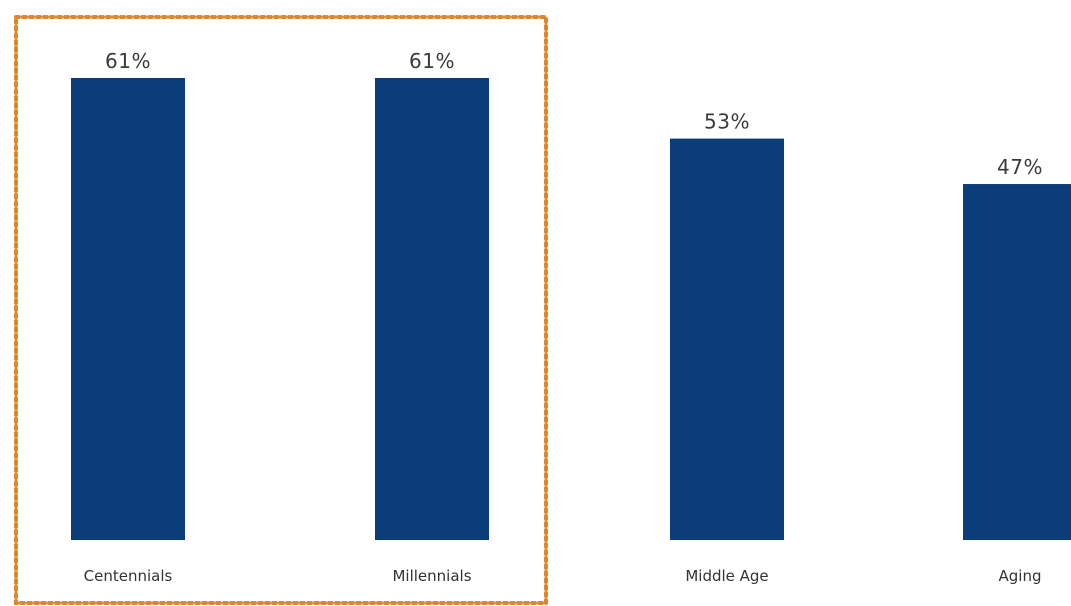 This screenshot has width=1071, height=606. I want to click on bar-centennials, so click(128, 309).